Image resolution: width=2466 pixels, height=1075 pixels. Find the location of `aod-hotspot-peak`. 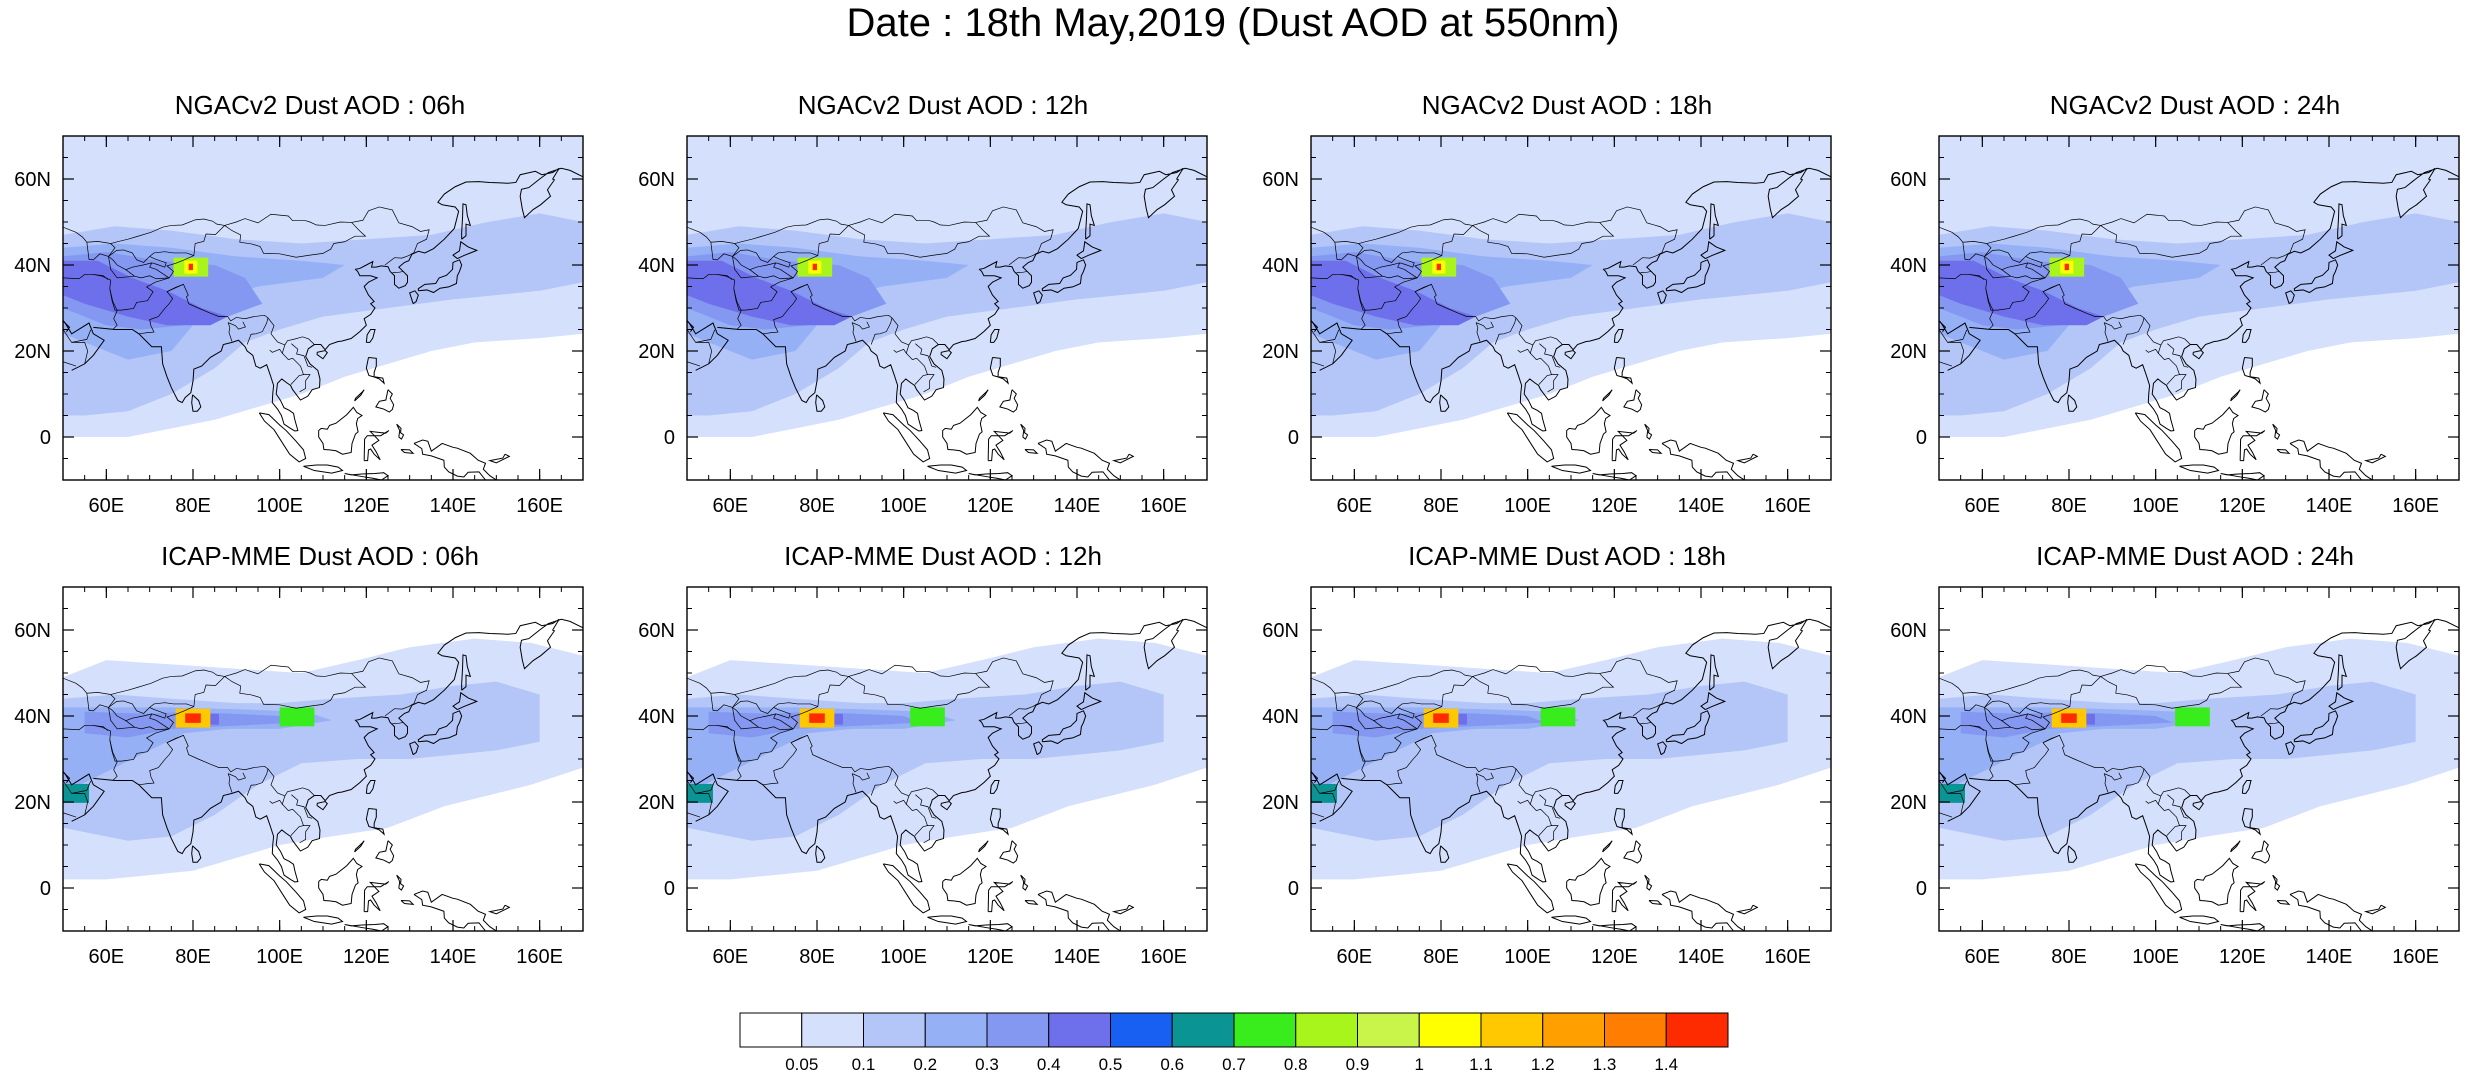

aod-hotspot-peak is located at coordinates (2066, 267).